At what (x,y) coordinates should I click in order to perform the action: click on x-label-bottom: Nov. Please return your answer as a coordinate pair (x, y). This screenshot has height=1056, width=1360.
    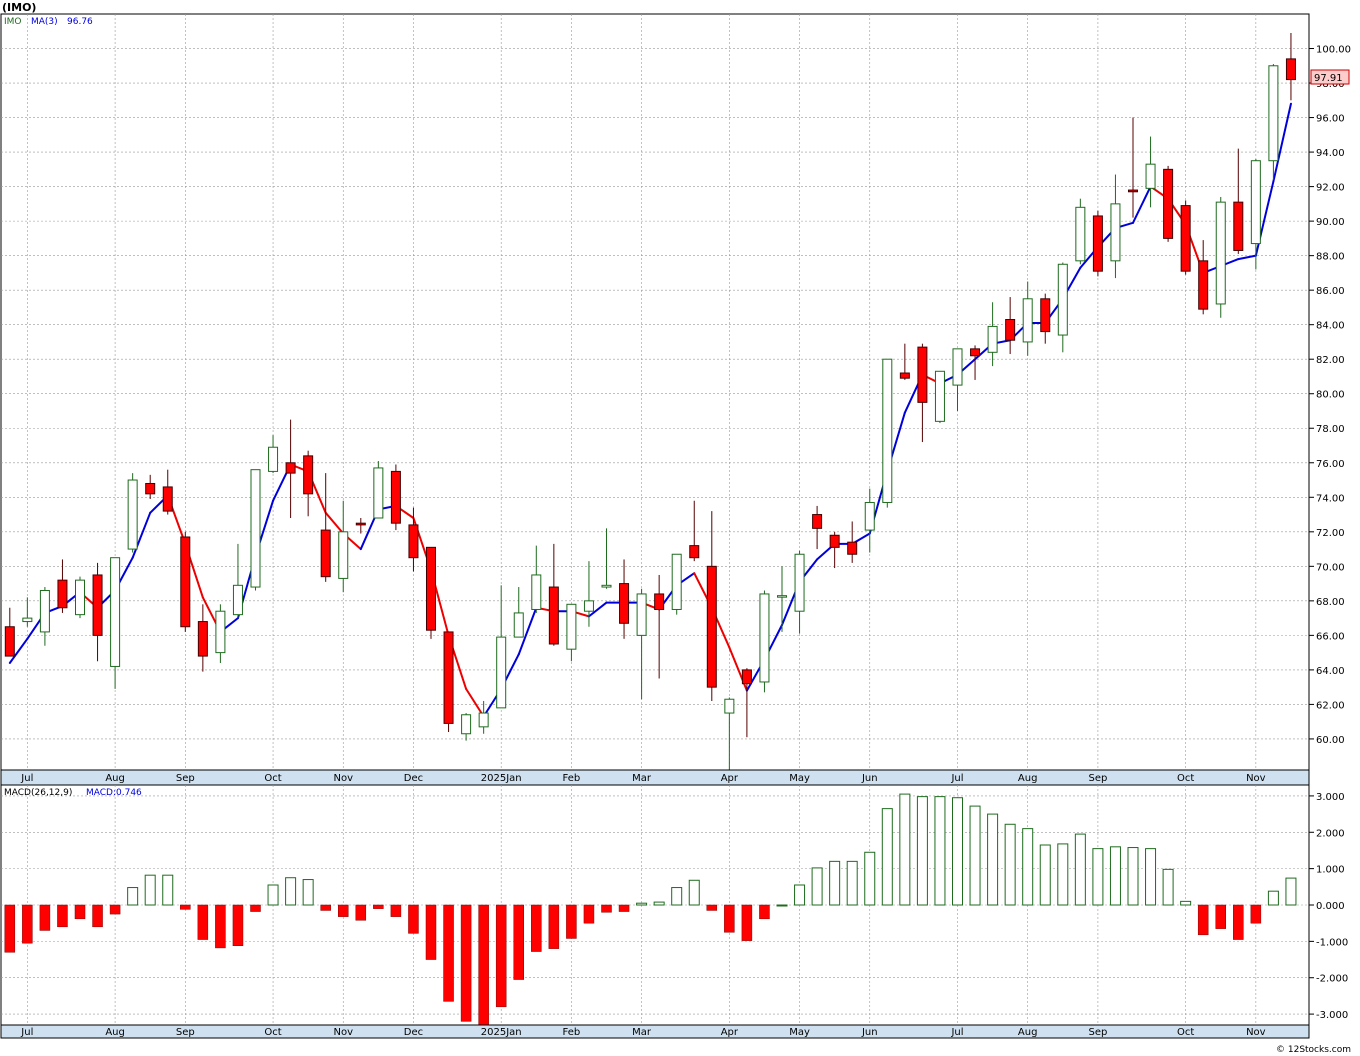
    Looking at the image, I should click on (343, 1032).